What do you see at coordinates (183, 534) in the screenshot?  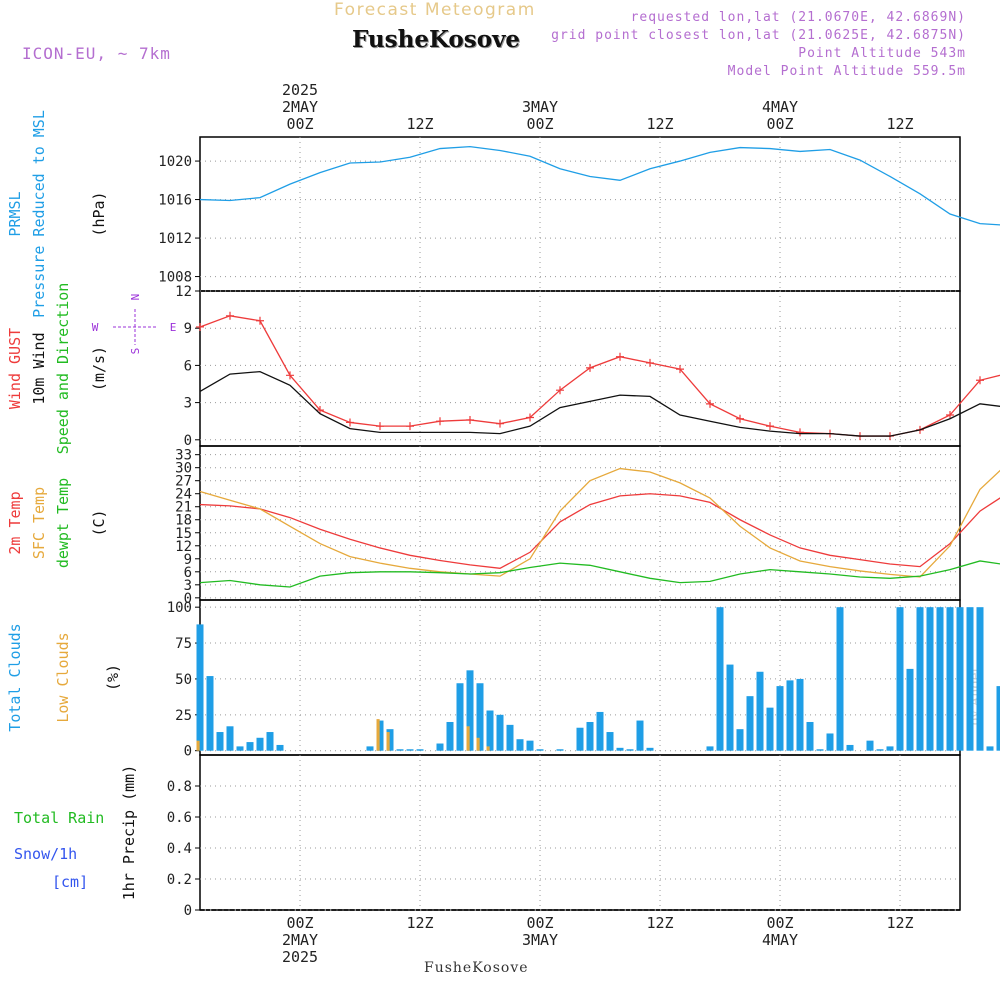 I see `y-tick-label: 15` at bounding box center [183, 534].